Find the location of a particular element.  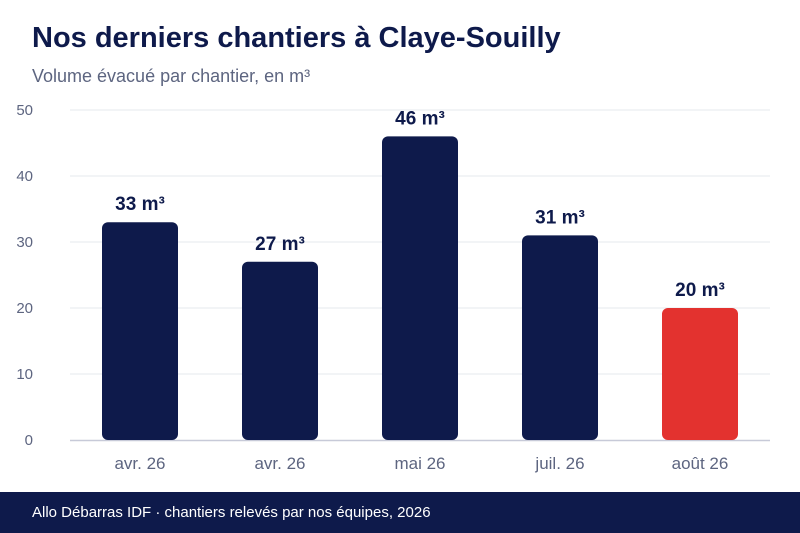

x-tick-label: mai 26 is located at coordinates (419, 463).